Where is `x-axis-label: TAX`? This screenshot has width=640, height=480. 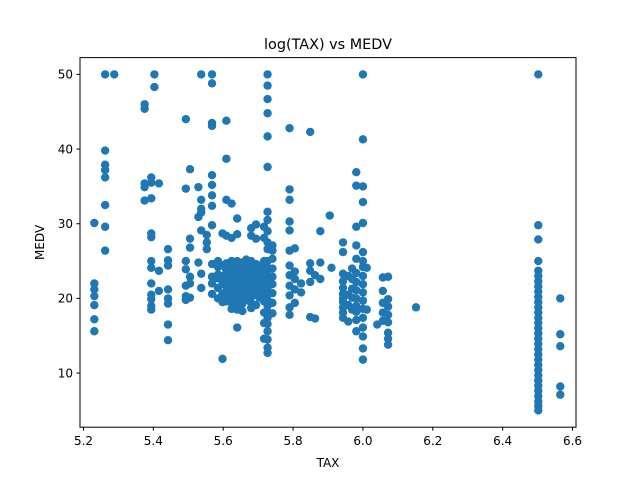 x-axis-label: TAX is located at coordinates (328, 463).